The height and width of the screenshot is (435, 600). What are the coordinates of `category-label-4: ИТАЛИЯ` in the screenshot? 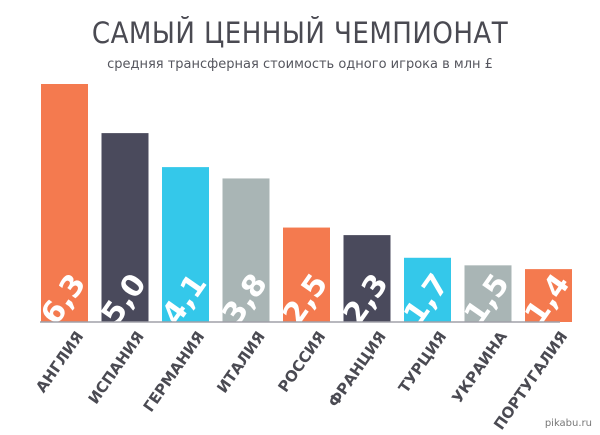 It's located at (240, 362).